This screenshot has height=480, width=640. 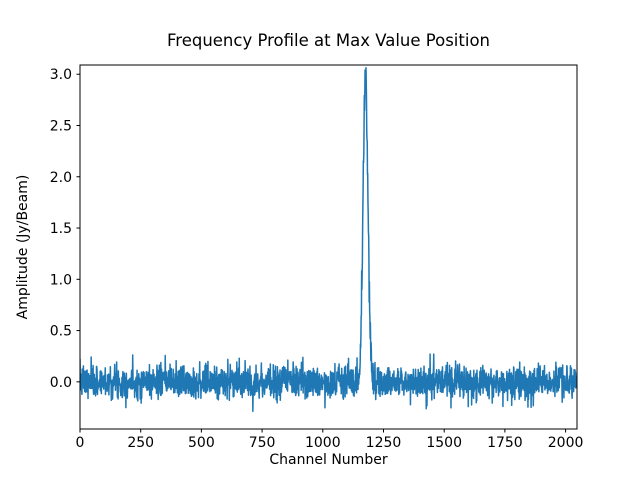 What do you see at coordinates (201, 443) in the screenshot?
I see `x-tick-label: 500` at bounding box center [201, 443].